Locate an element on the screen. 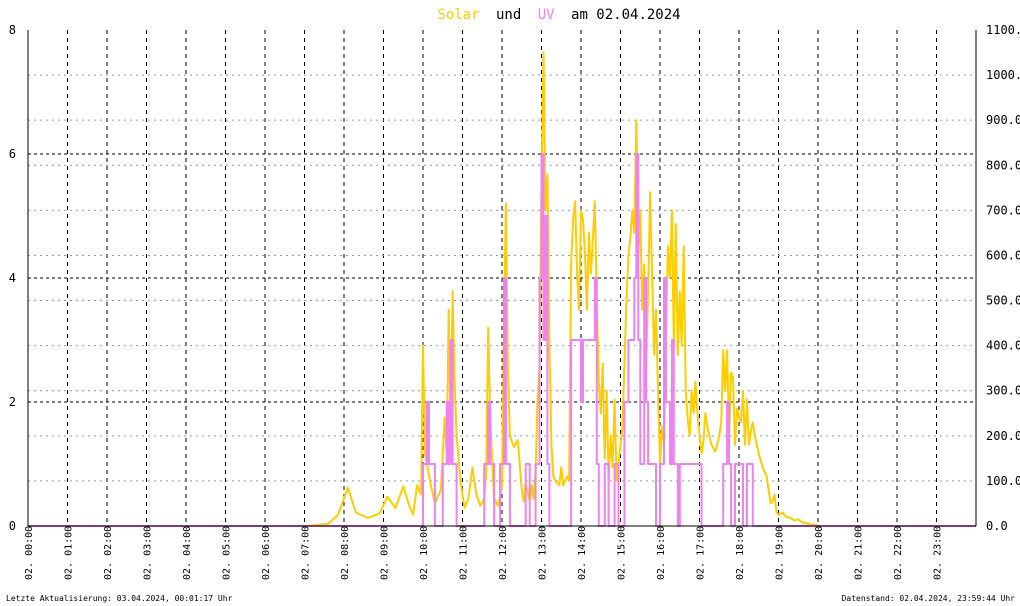  y-right-tick-label: 300.0 is located at coordinates (1003, 391).